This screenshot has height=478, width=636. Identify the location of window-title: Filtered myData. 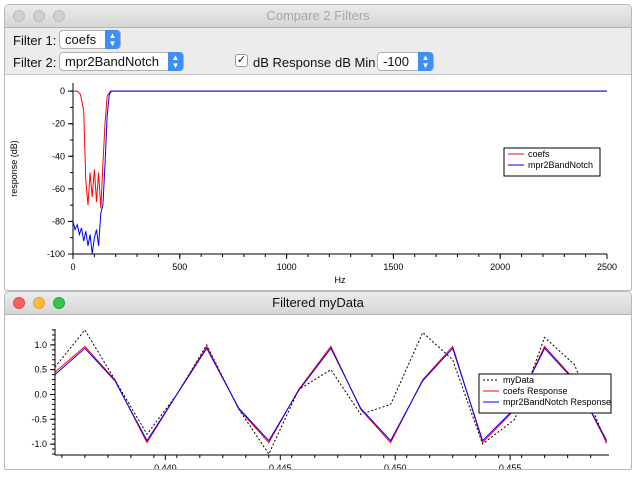
(318, 302).